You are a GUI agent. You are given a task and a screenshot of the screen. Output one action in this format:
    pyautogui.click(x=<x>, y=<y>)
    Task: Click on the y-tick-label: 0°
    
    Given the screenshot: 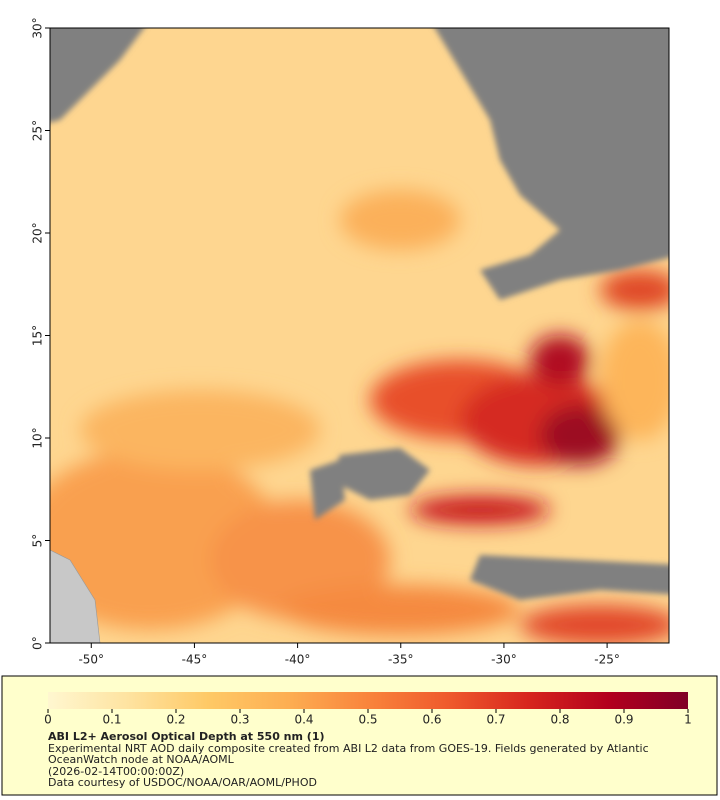 What is the action you would take?
    pyautogui.click(x=38, y=643)
    